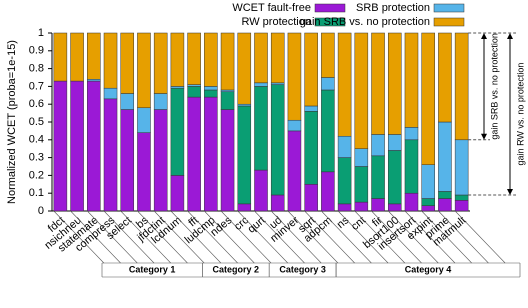 This screenshot has height=308, width=528. What do you see at coordinates (365, 22) in the screenshot?
I see `legend-label: gain SRB vs. no protection` at bounding box center [365, 22].